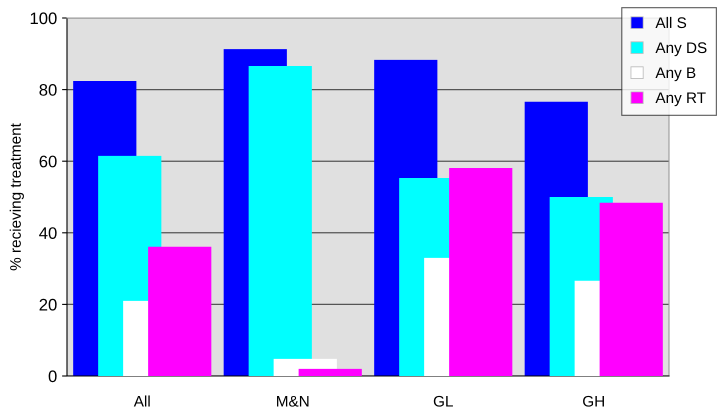  Describe the element at coordinates (593, 401) in the screenshot. I see `x-tick-label: GH` at that location.